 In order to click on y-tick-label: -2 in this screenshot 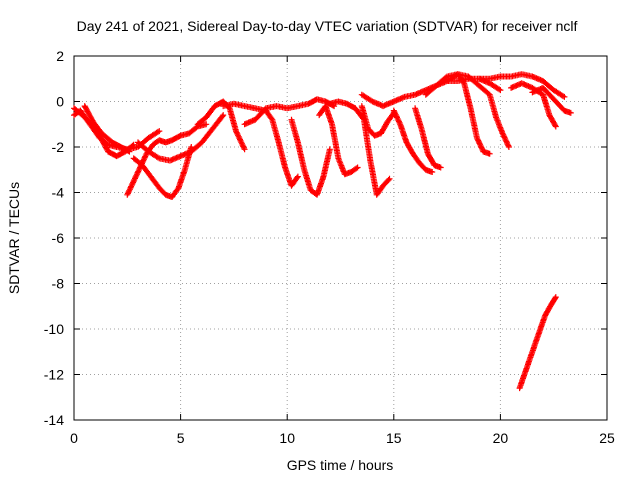, I will do `click(58, 147)`.